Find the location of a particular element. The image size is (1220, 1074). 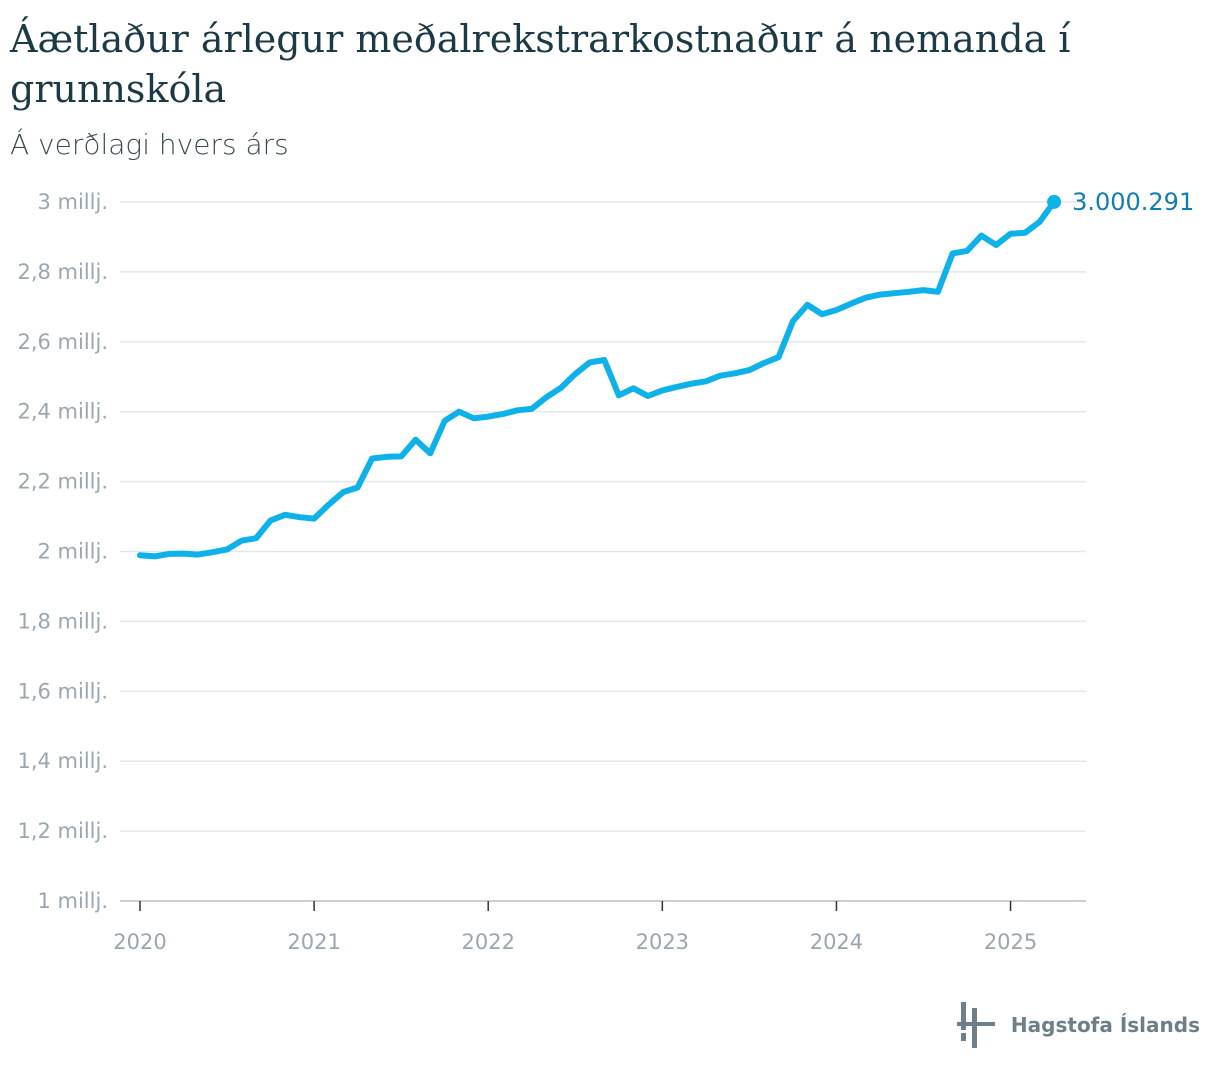

brand-name: Hagstofa Íslands is located at coordinates (1105, 1025).